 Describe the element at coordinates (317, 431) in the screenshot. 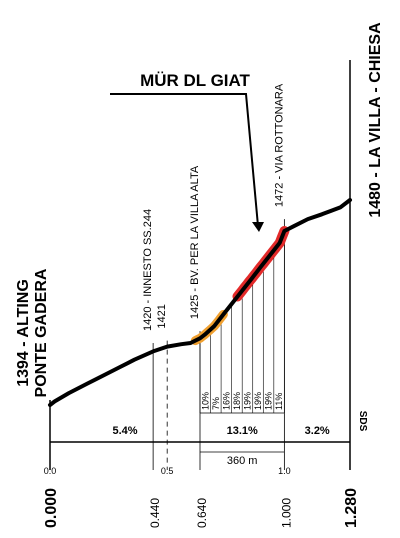

I see `gradient-label: 3.2%` at that location.